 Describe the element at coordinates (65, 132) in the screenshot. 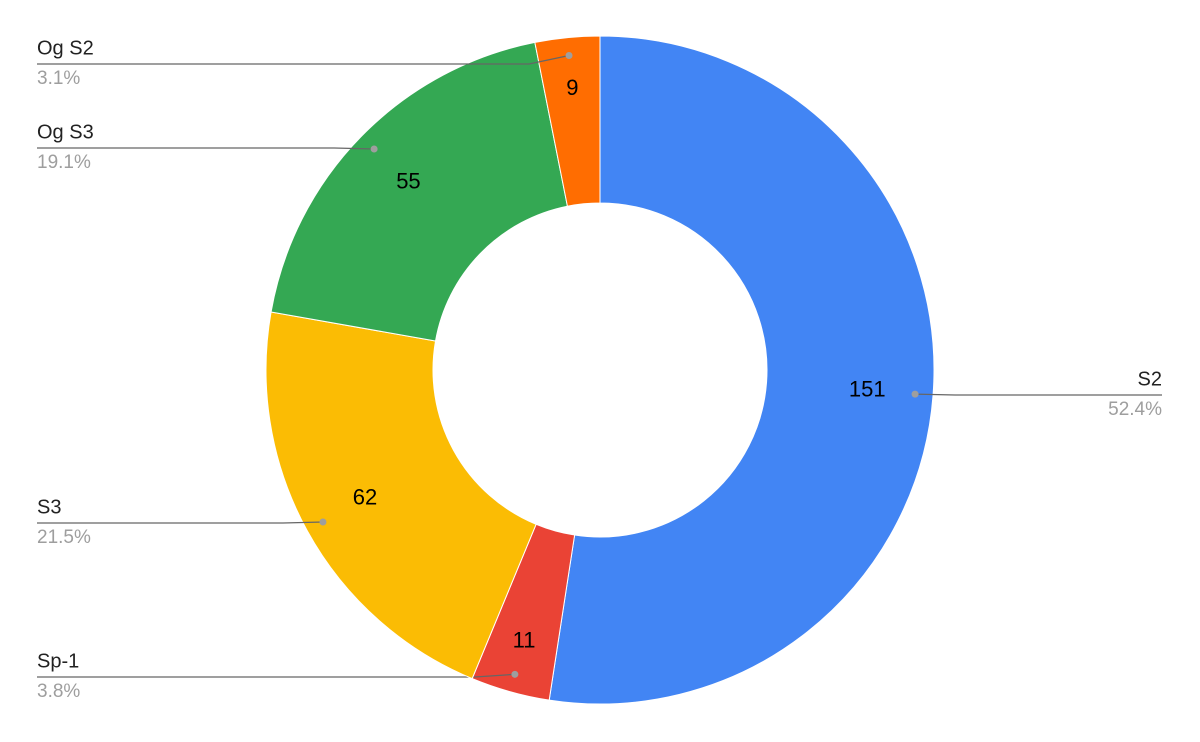

I see `legend-label: Og S3` at that location.